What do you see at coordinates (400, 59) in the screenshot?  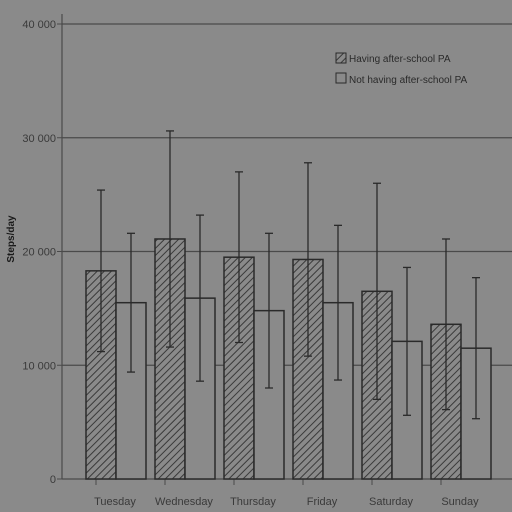 I see `legend-label-having: Having after-school PA` at bounding box center [400, 59].